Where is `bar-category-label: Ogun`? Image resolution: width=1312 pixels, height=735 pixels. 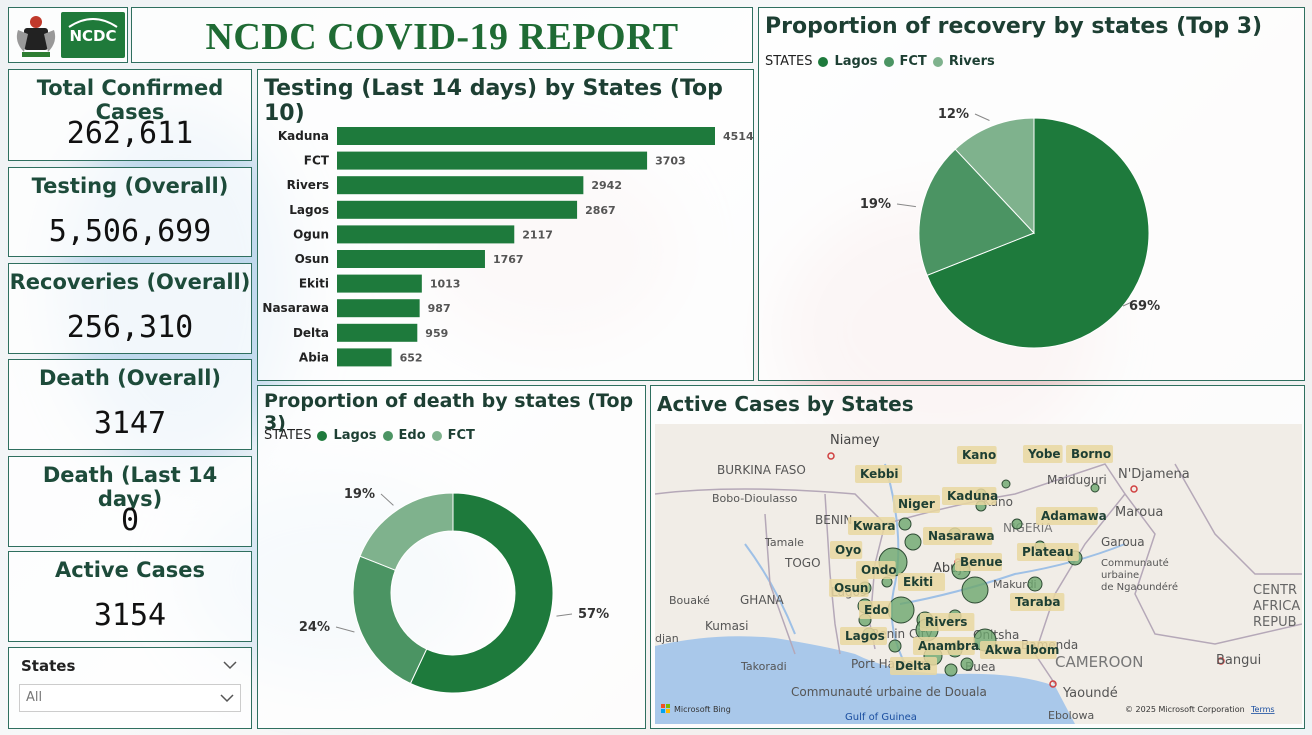 bar-category-label: Ogun is located at coordinates (311, 234).